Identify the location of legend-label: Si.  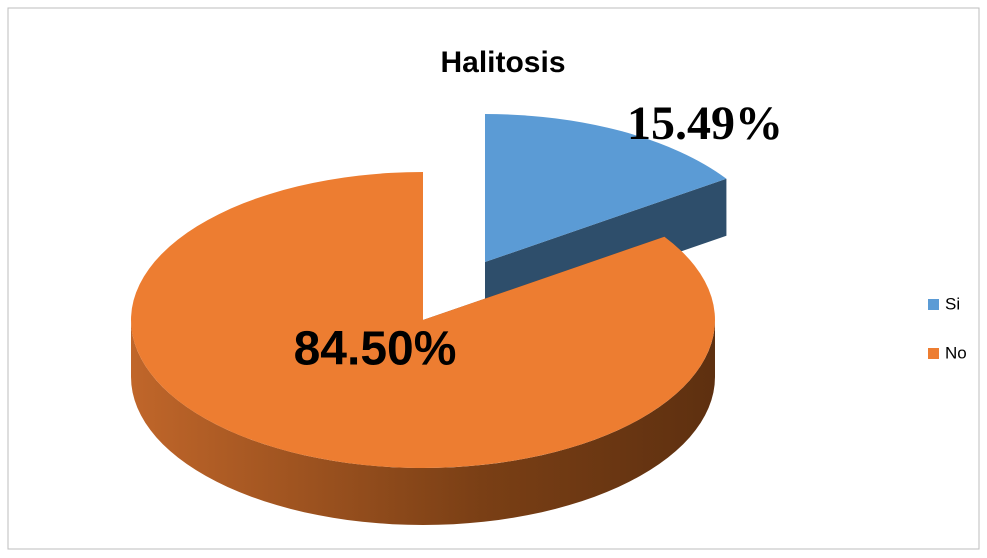
(952, 303).